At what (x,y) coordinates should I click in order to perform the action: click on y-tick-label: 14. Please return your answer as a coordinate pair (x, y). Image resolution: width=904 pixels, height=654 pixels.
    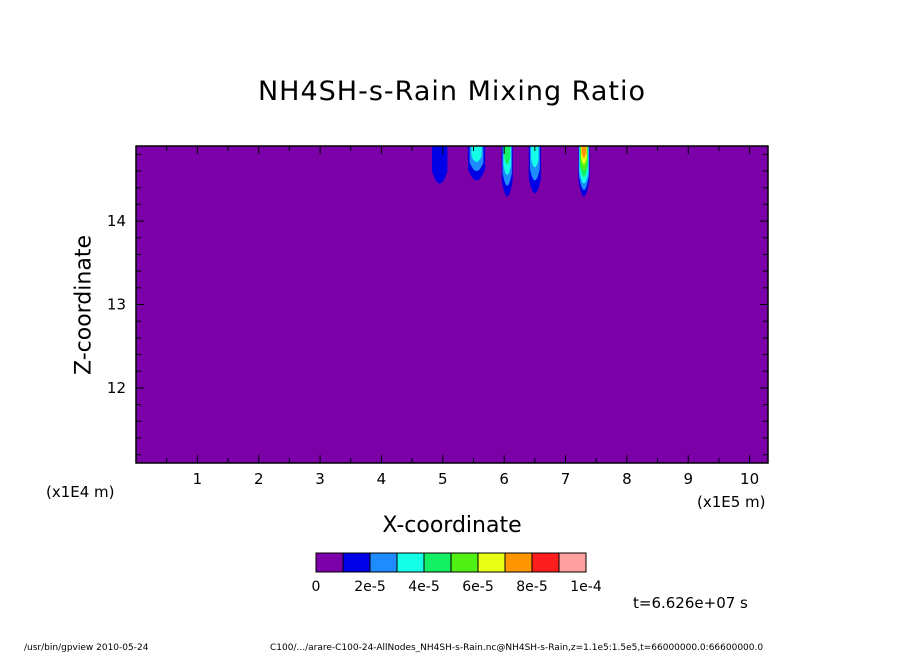
    Looking at the image, I should click on (116, 221).